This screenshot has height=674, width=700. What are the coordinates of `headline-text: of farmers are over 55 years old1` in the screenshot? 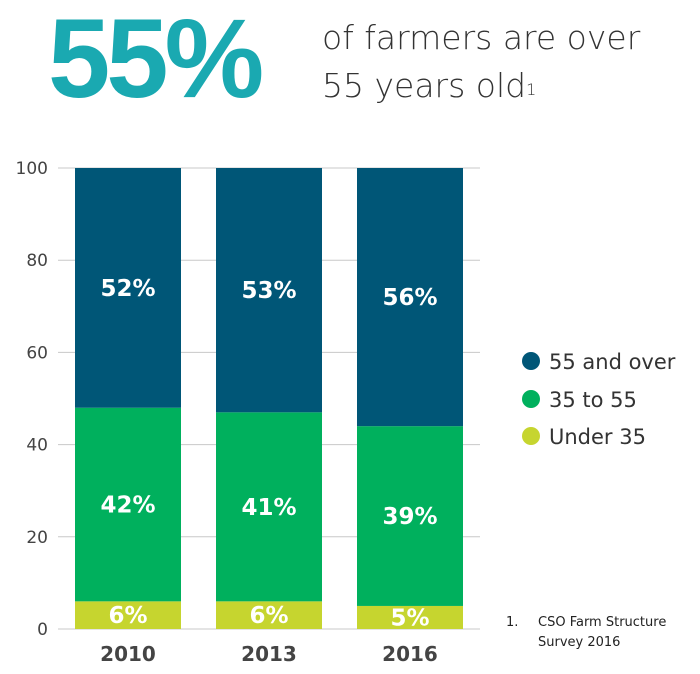 It's located at (481, 62).